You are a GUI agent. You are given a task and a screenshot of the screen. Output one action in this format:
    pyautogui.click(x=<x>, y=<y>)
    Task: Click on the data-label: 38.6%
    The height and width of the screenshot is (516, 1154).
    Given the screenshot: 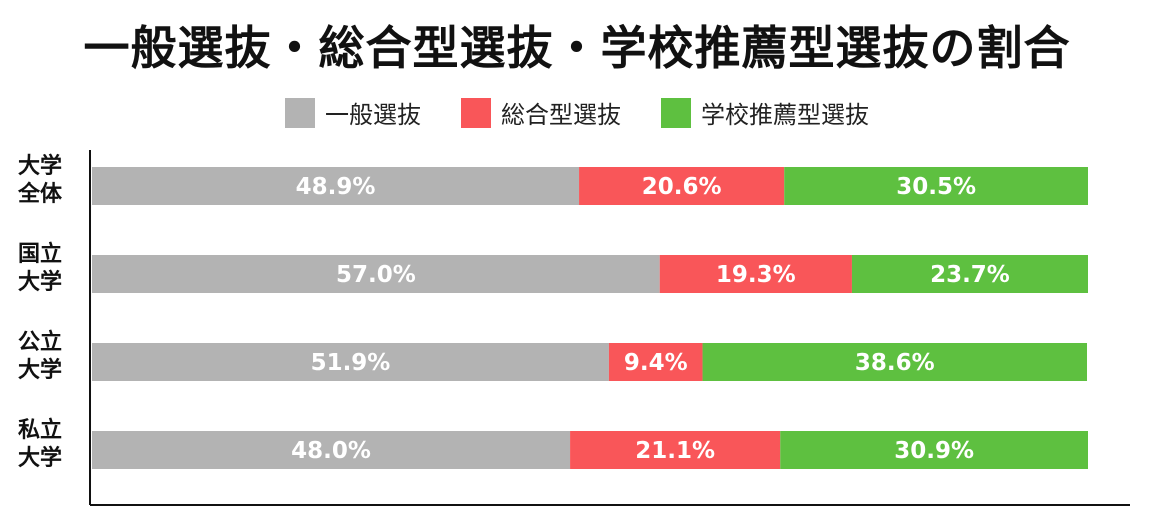 What is the action you would take?
    pyautogui.click(x=895, y=363)
    